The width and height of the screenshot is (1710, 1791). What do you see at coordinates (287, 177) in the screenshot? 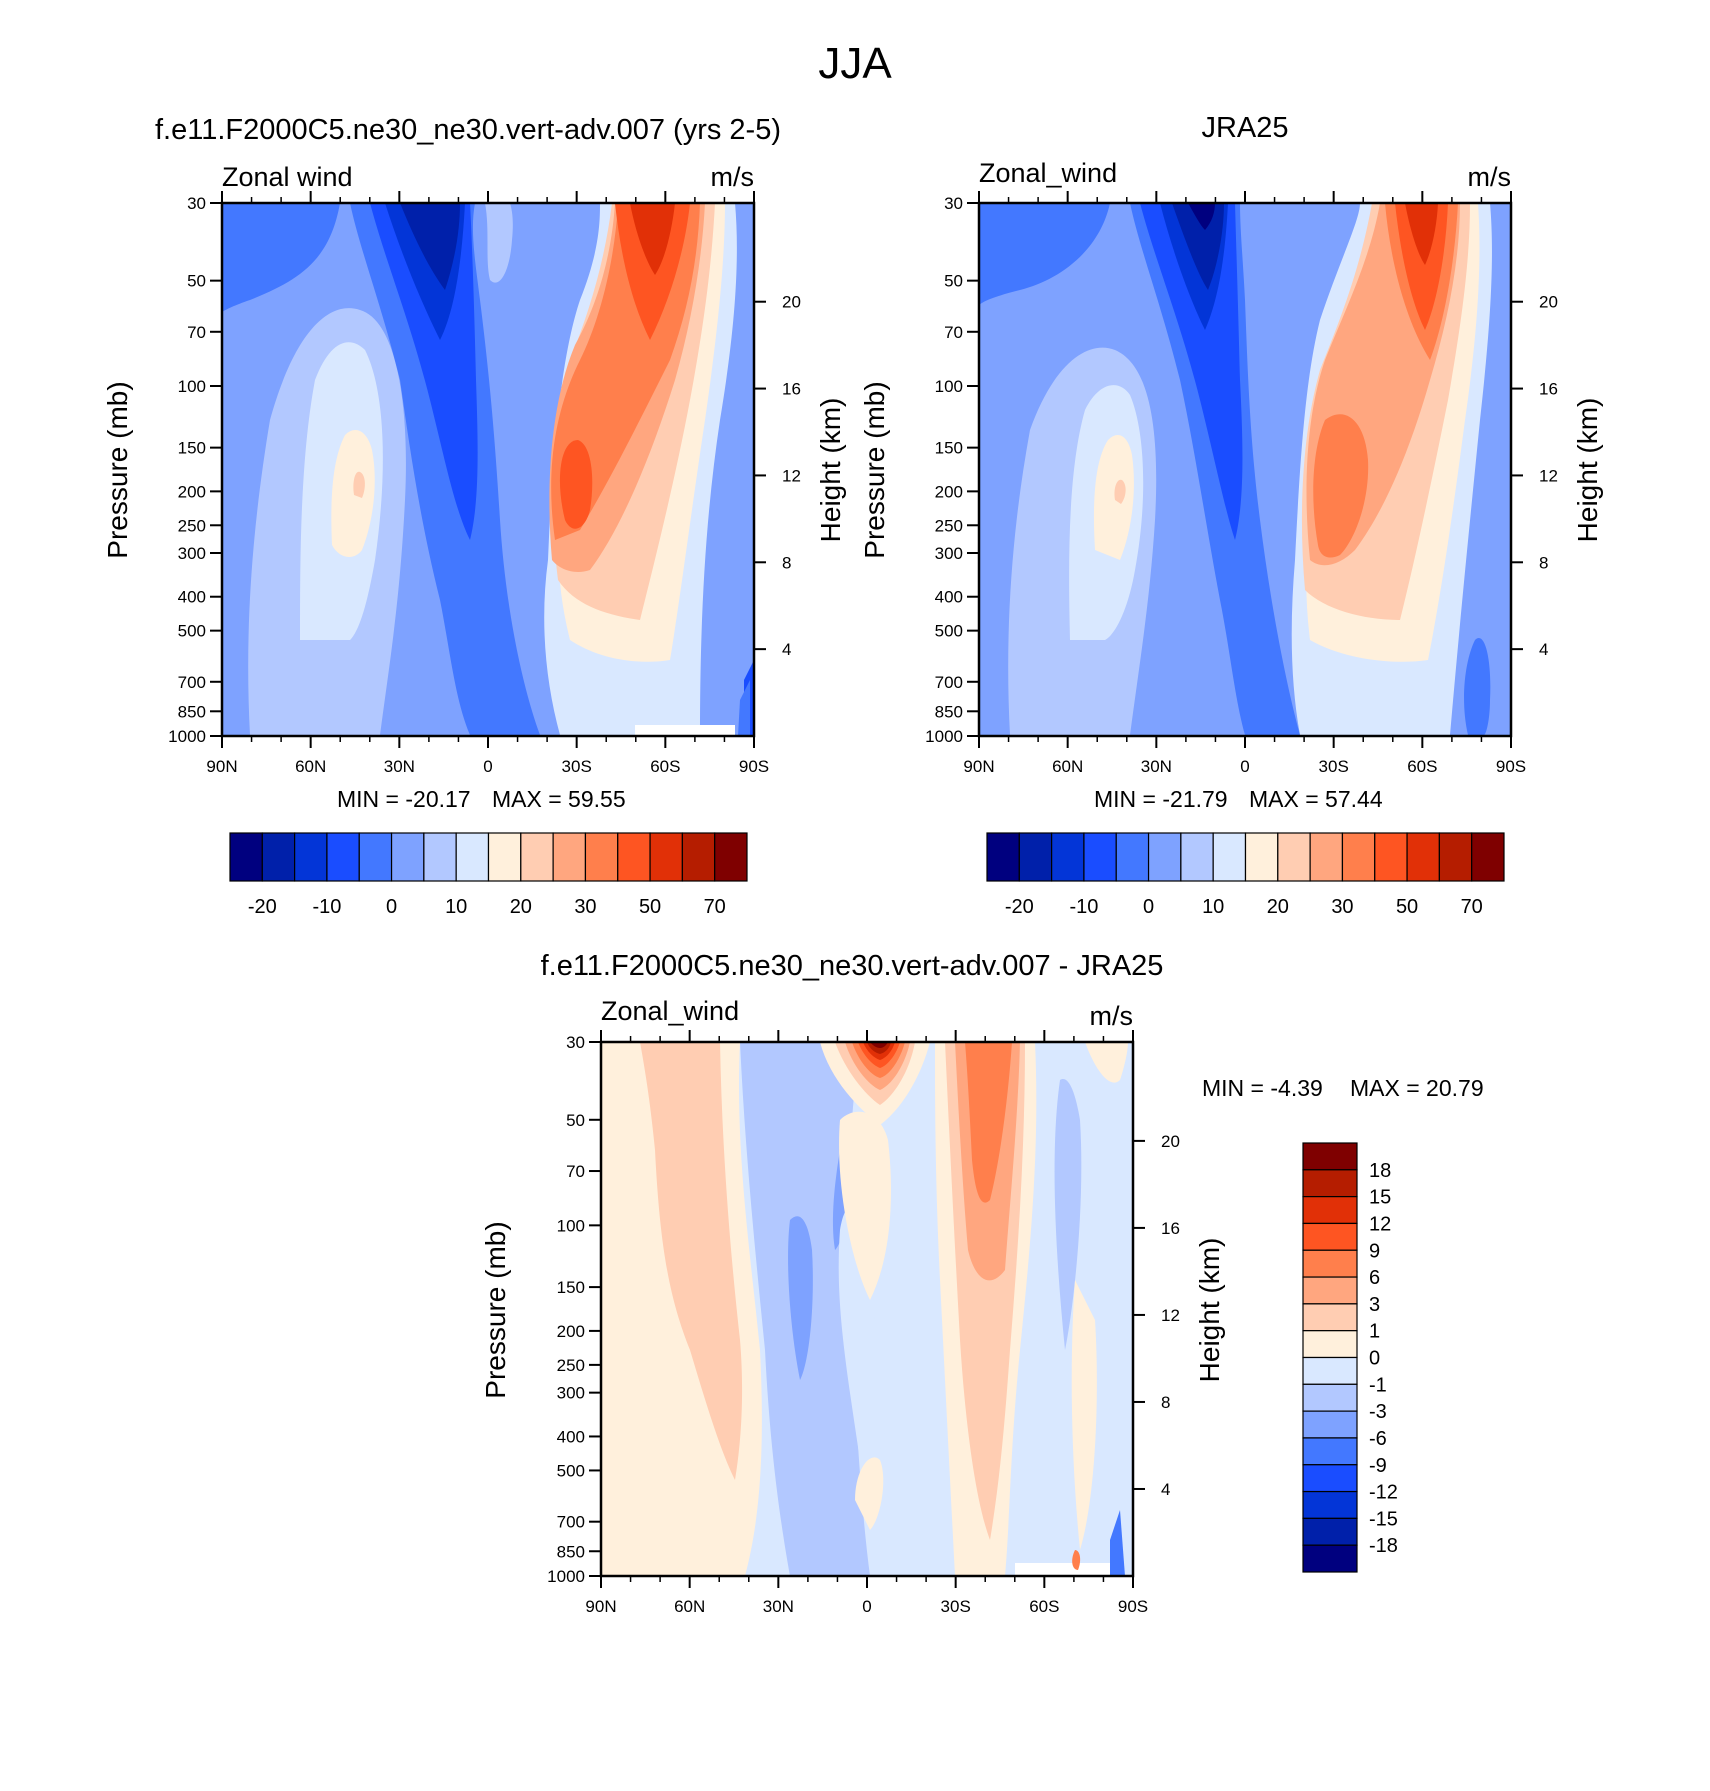
I see `panel-model-left-label: Zonal wind` at bounding box center [287, 177].